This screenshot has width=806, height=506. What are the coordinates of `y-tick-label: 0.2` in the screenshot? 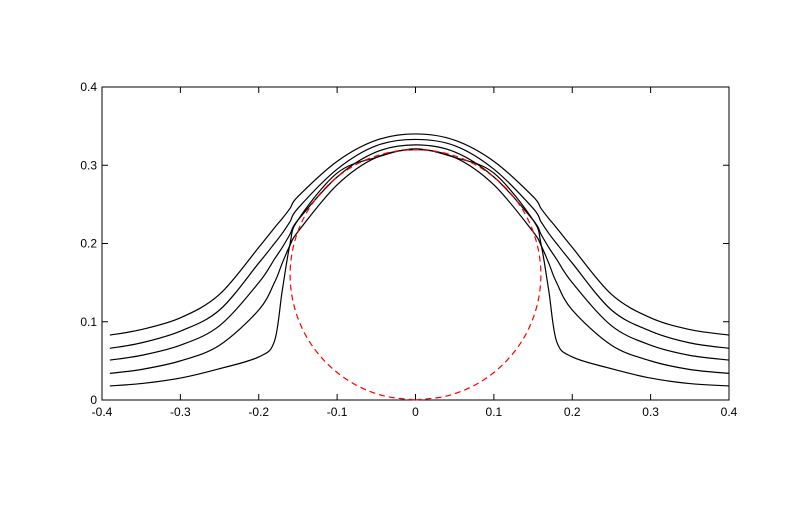 It's located at (88, 244).